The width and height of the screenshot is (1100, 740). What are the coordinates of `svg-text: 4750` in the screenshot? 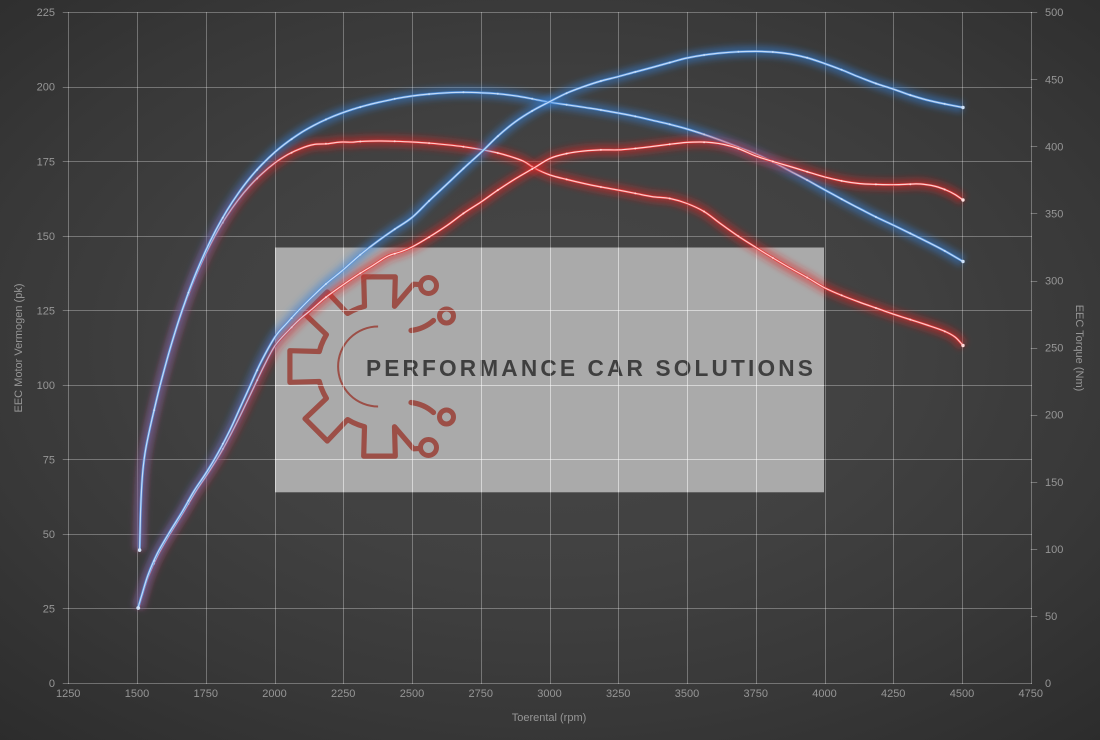 It's located at (1031, 694).